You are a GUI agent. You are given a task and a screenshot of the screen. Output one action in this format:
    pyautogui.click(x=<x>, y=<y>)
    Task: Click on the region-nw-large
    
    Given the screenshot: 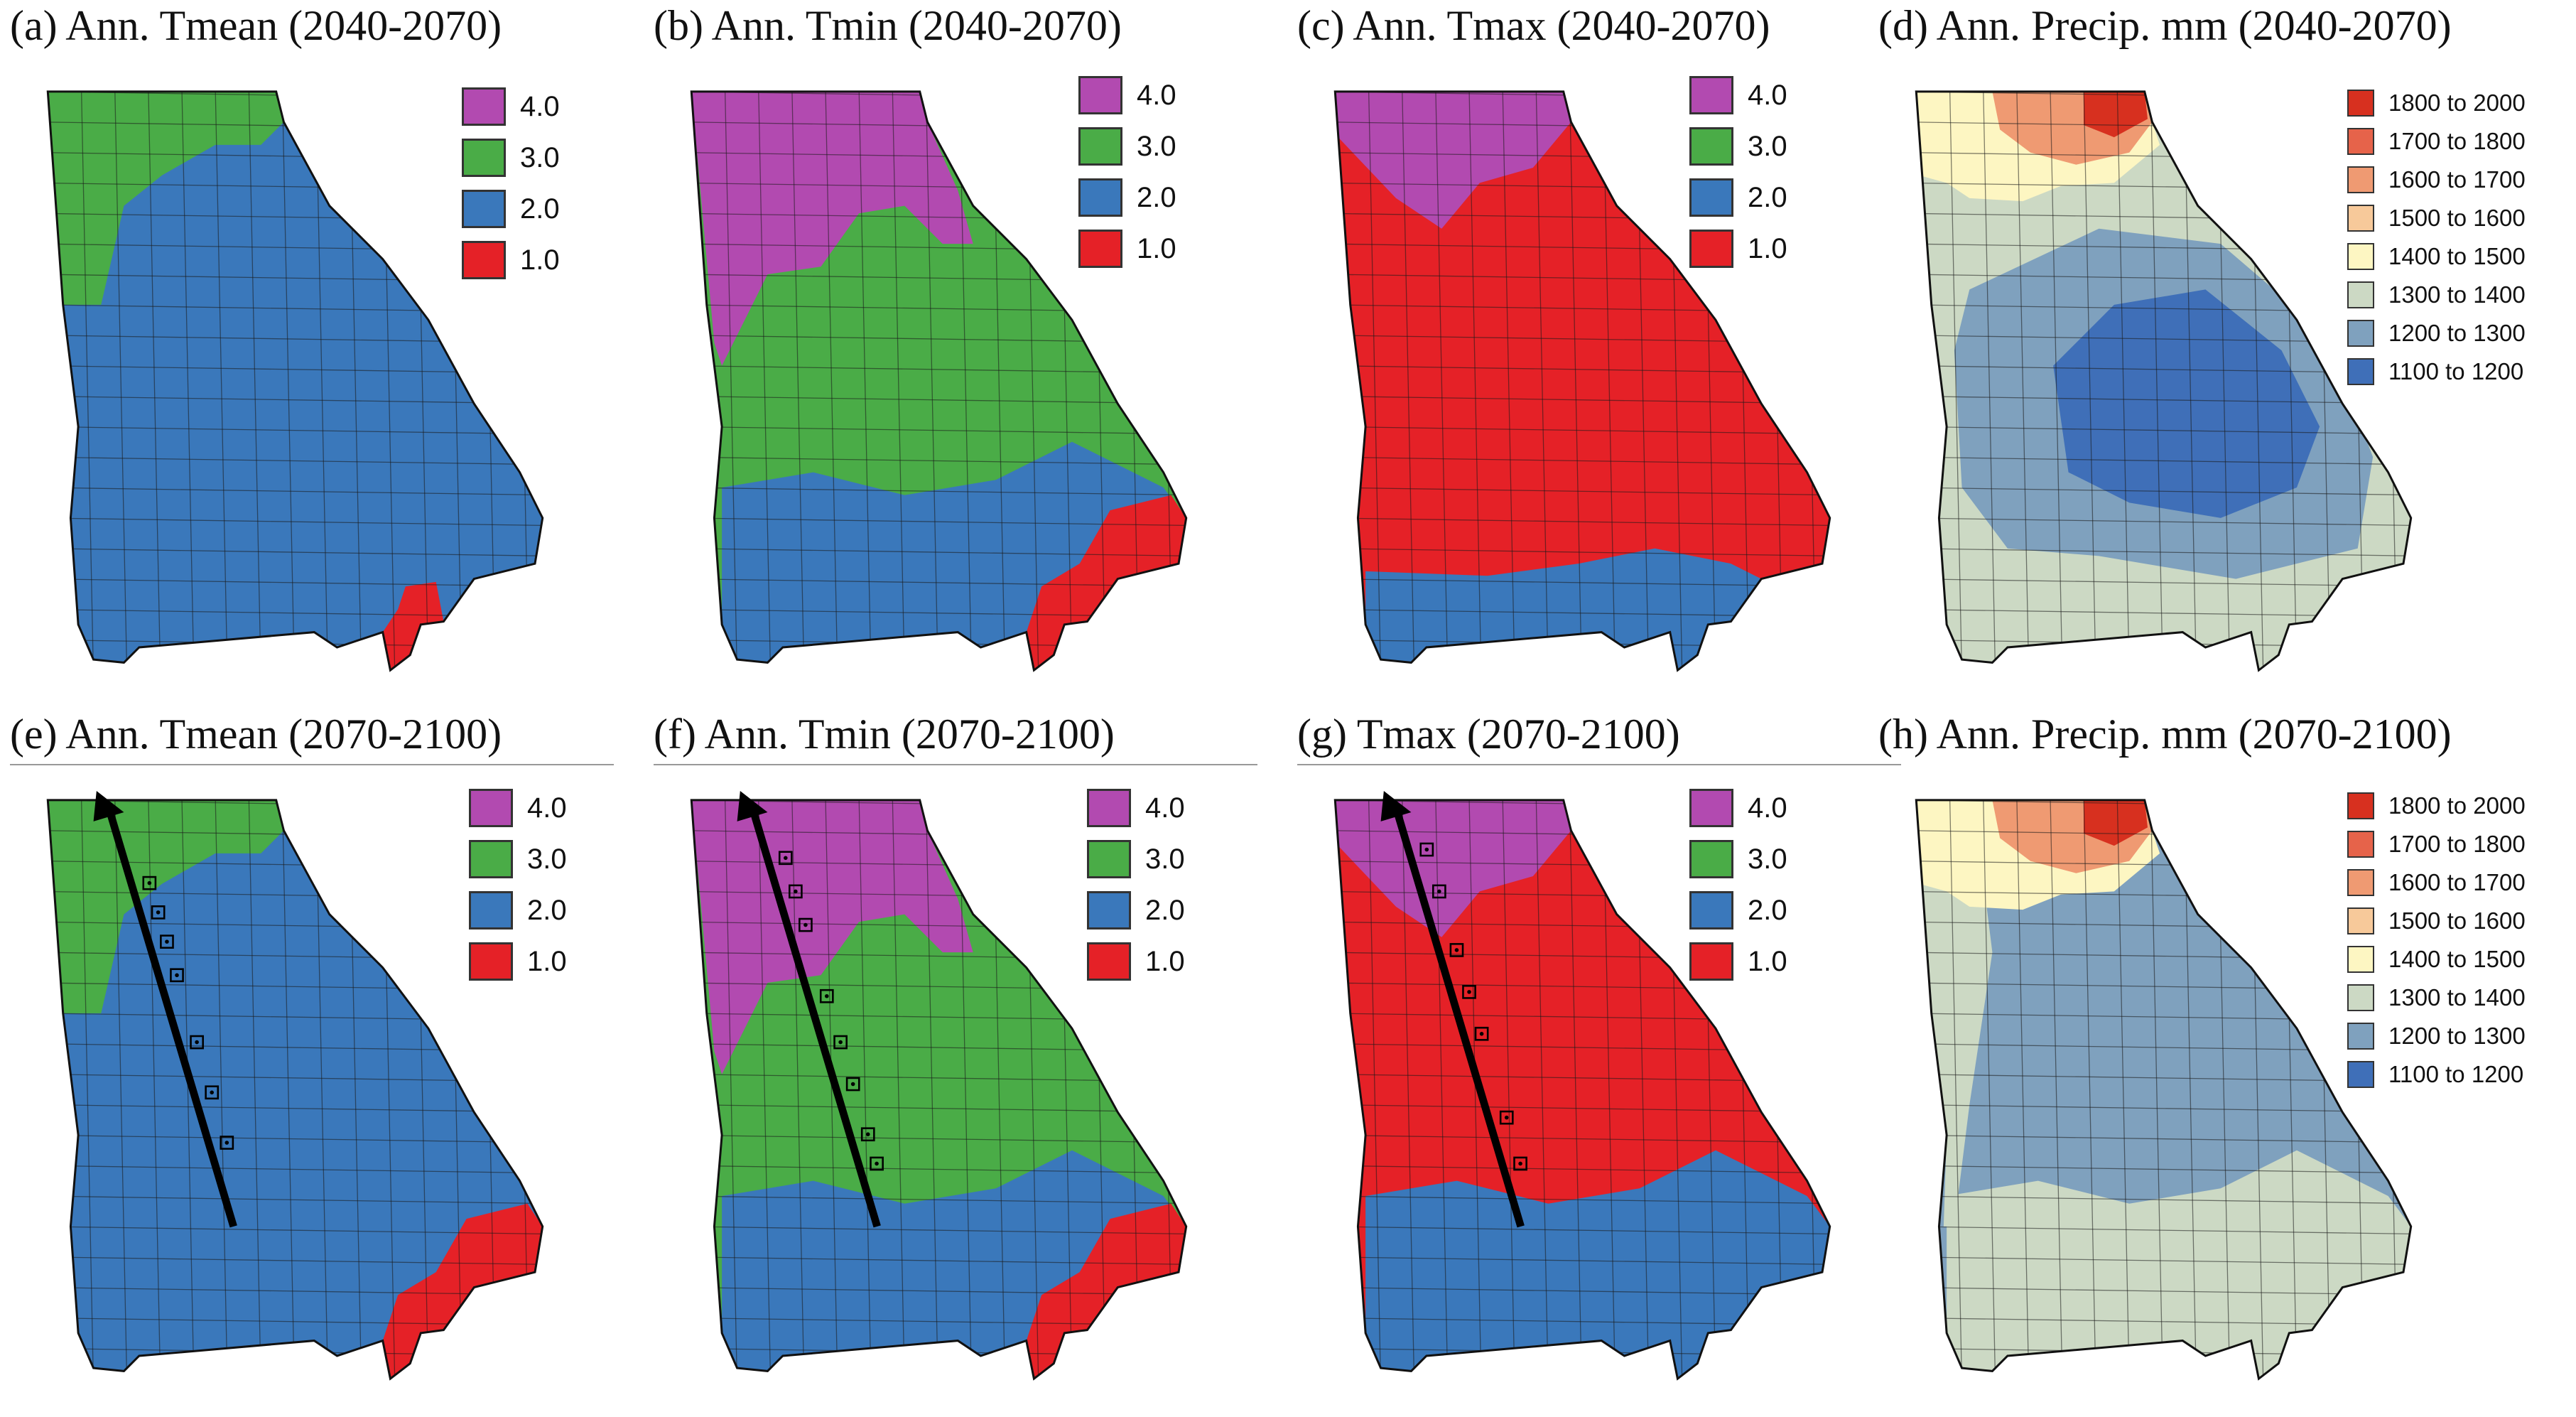 What is the action you would take?
    pyautogui.click(x=832, y=228)
    